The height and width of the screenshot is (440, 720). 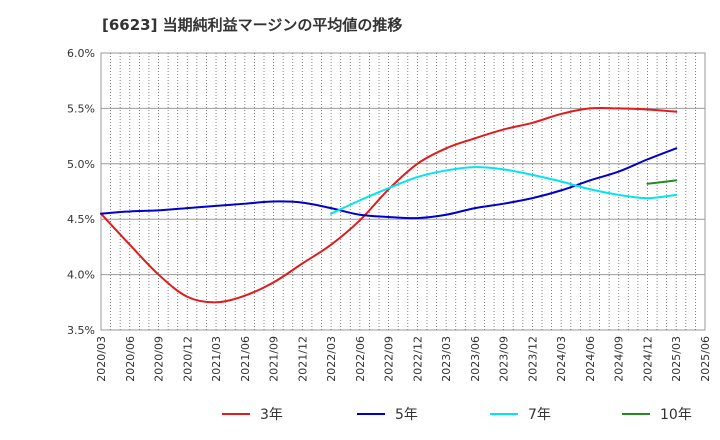 I want to click on y-tick-label: 4.0%, so click(x=81, y=275).